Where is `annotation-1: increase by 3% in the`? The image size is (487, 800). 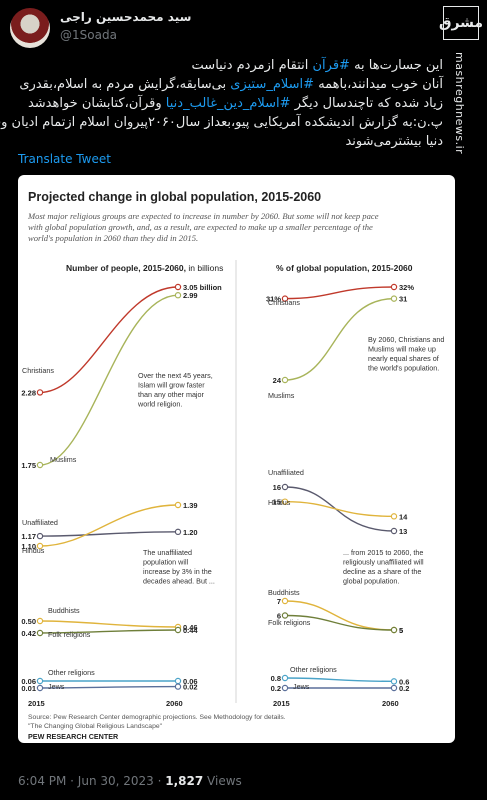
annotation-1: increase by 3% in the is located at coordinates (177, 571).